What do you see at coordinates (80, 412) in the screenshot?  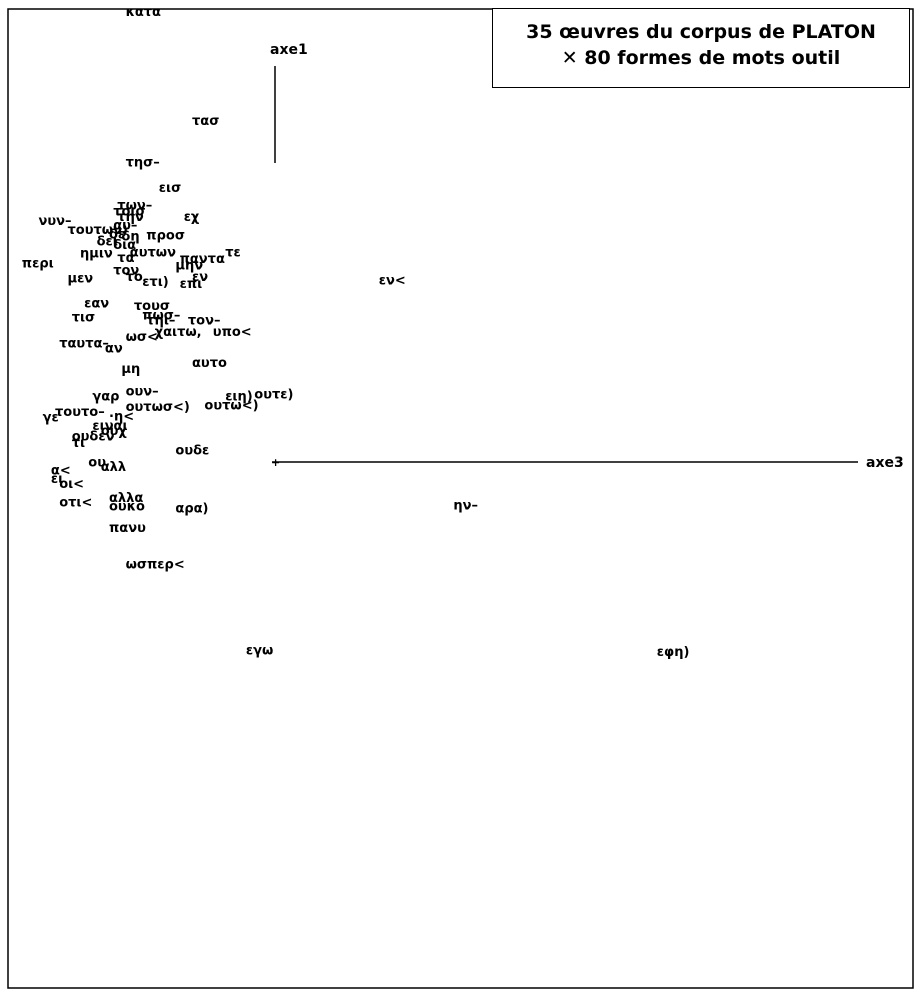 I see `point-label: τουτο–` at bounding box center [80, 412].